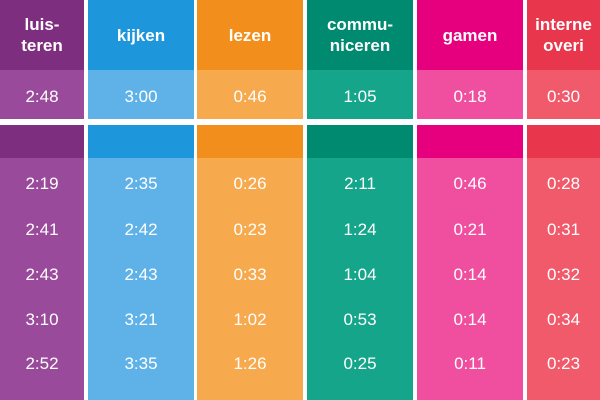 Image resolution: width=600 pixels, height=400 pixels. I want to click on value-cell: 0:31, so click(563, 229).